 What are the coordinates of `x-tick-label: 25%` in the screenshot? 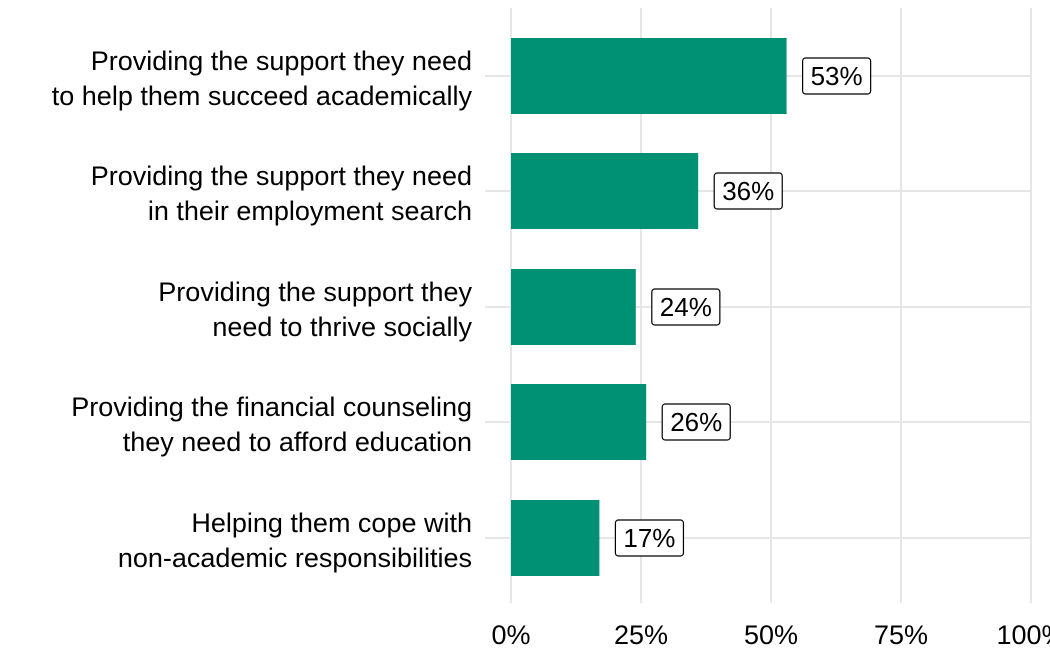 It's located at (641, 634).